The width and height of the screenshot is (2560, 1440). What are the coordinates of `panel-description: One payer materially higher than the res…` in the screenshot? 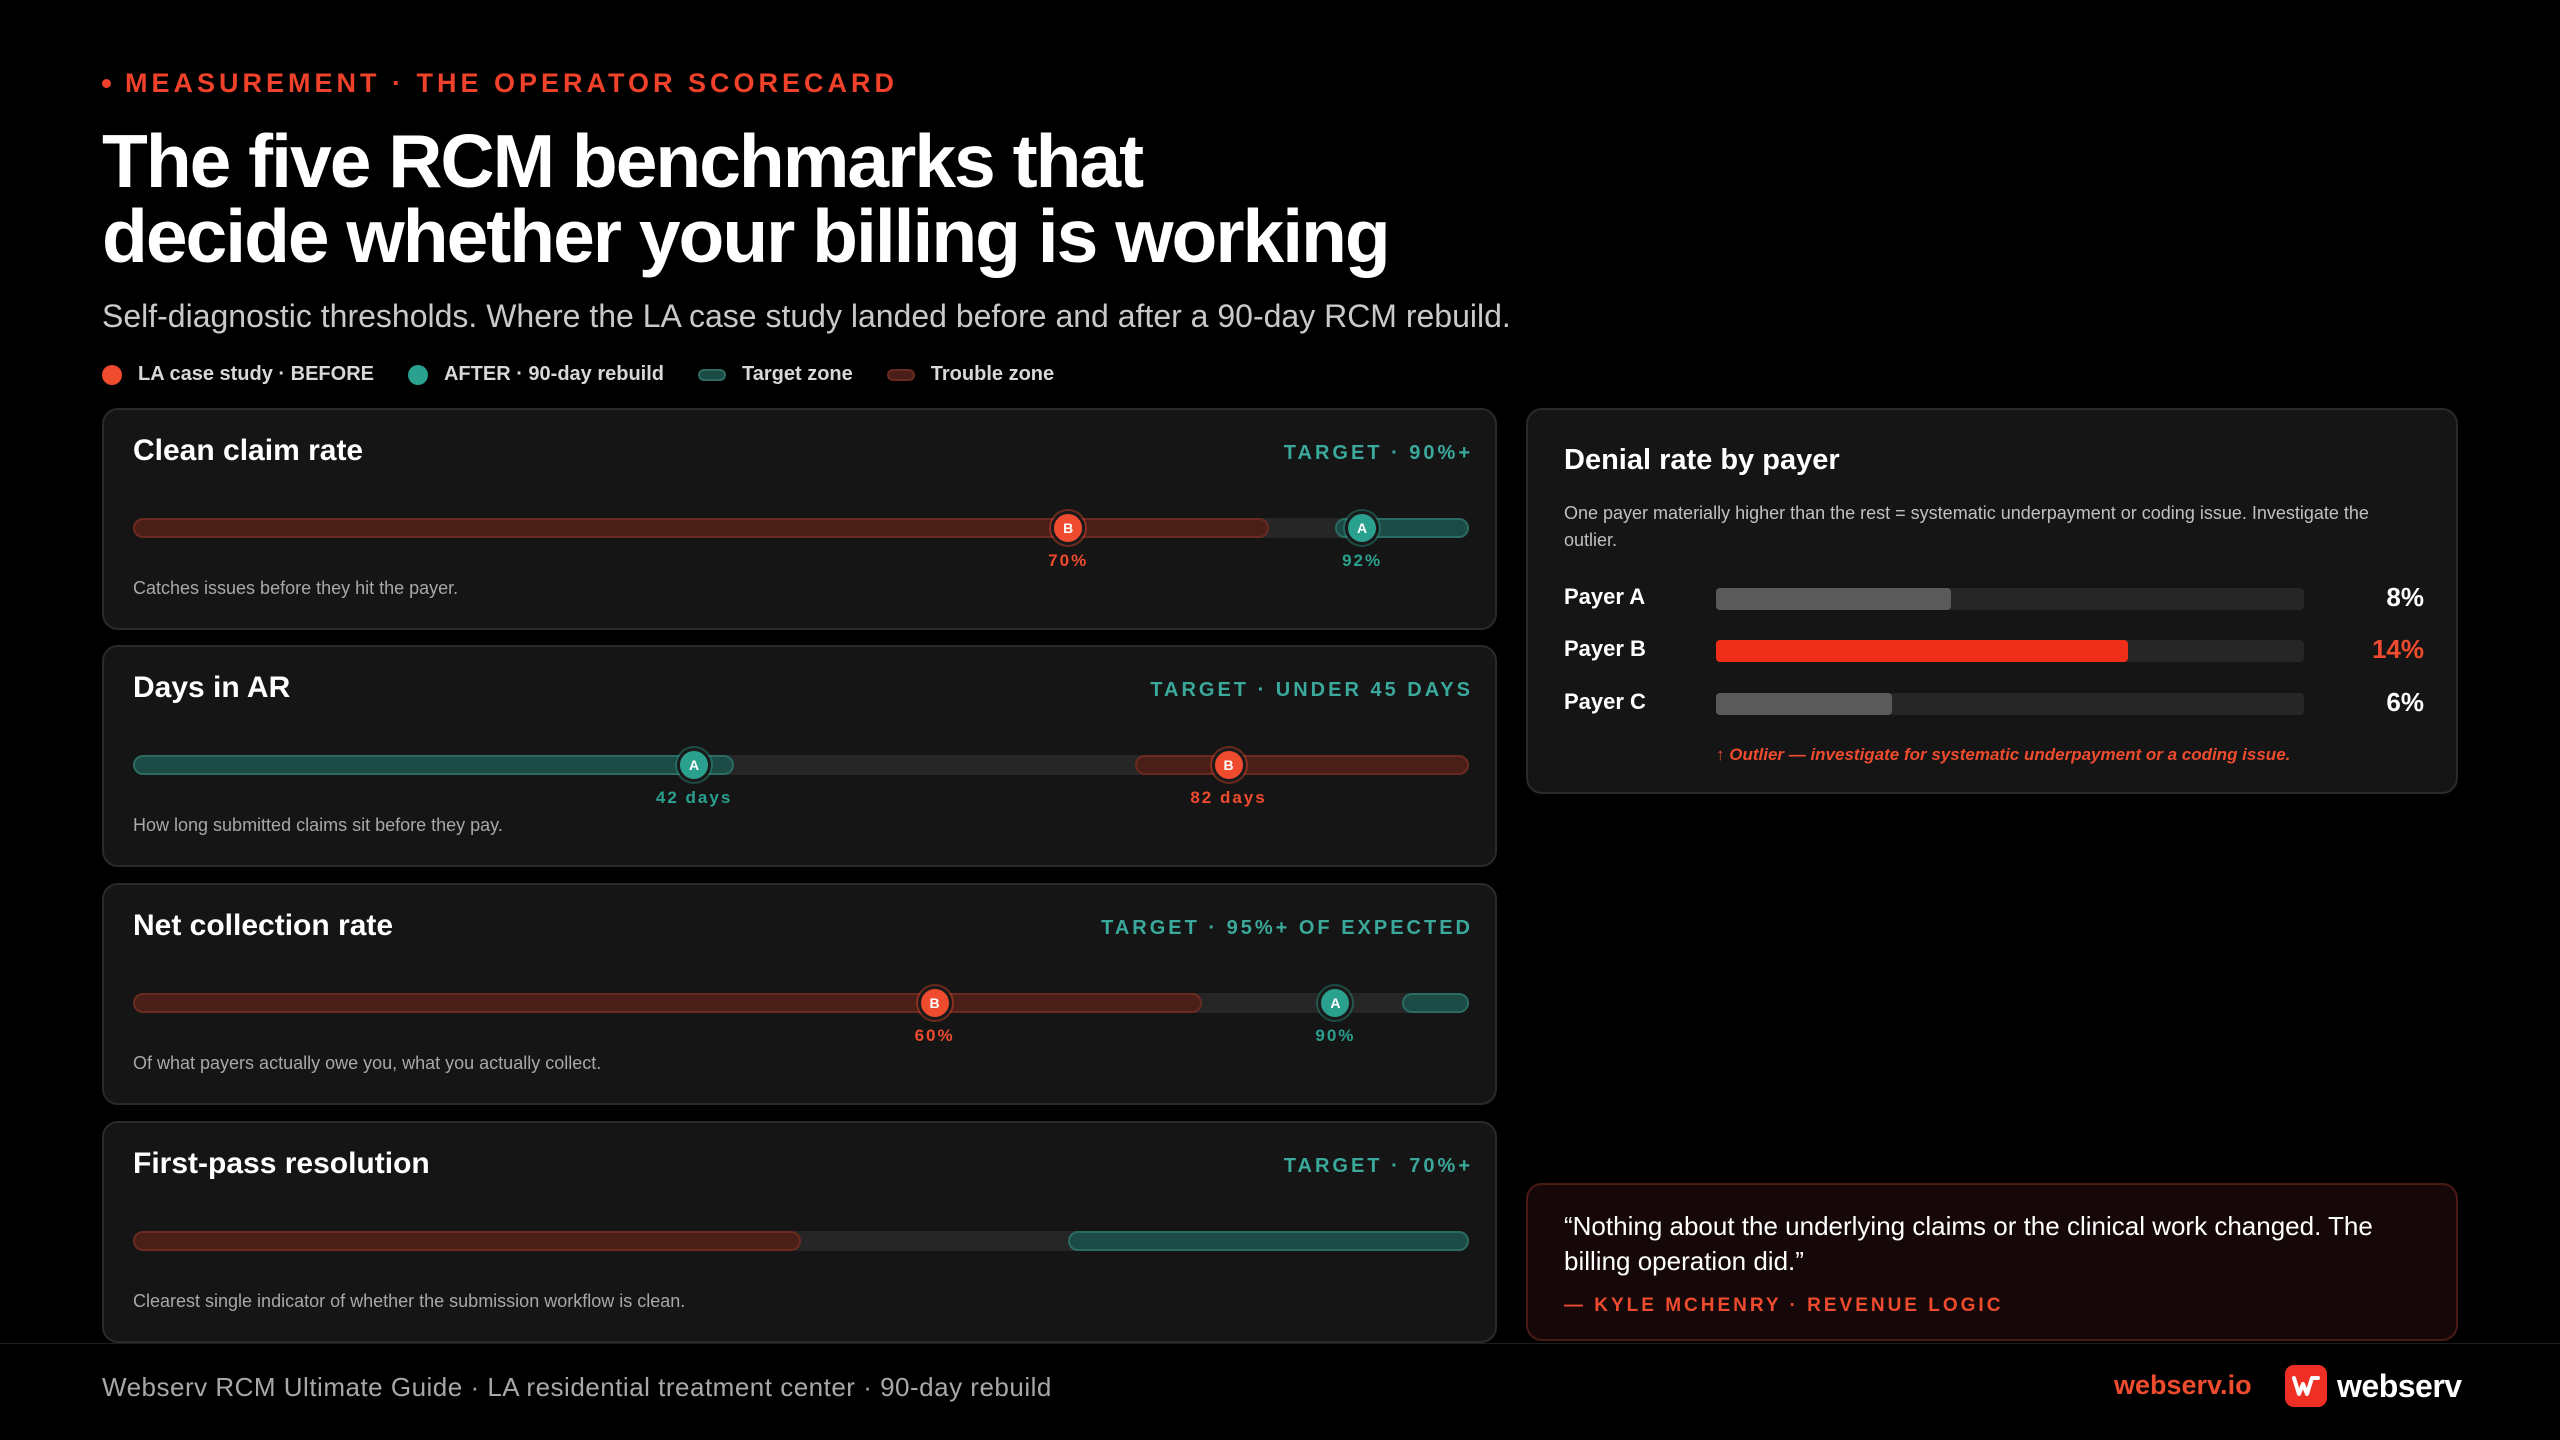 It's located at (1966, 526).